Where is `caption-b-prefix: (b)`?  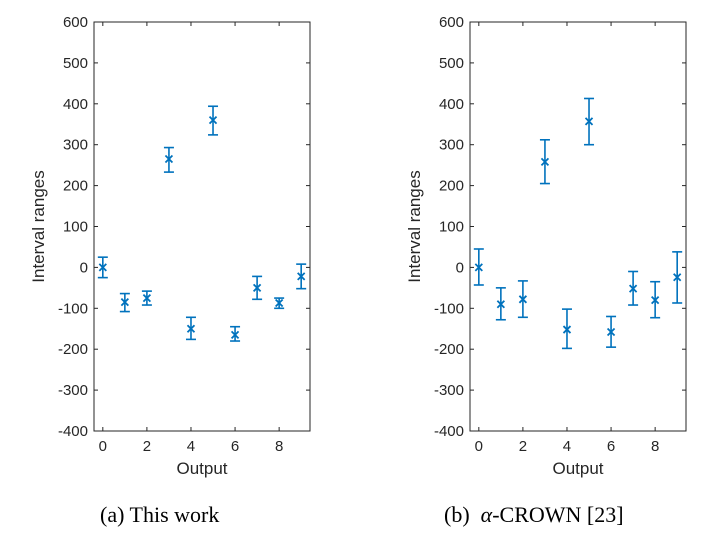 caption-b-prefix: (b) is located at coordinates (457, 514).